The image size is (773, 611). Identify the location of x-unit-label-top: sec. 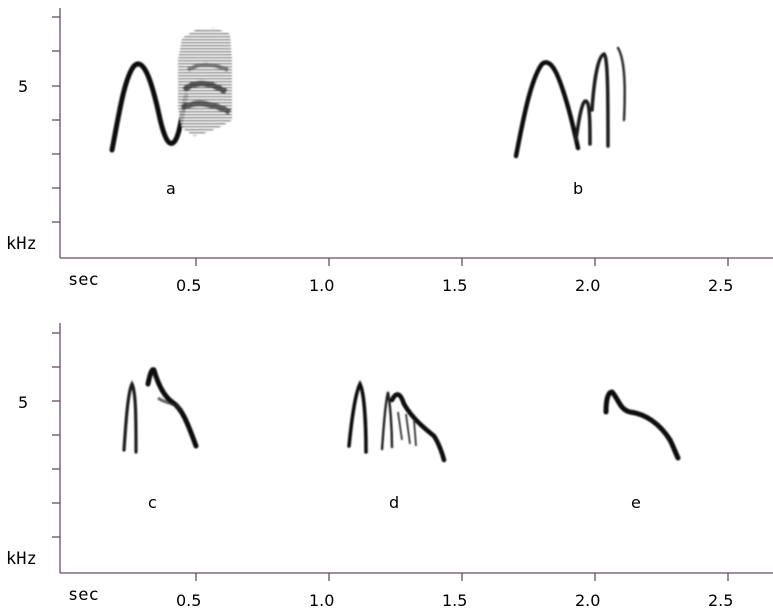
(83, 280).